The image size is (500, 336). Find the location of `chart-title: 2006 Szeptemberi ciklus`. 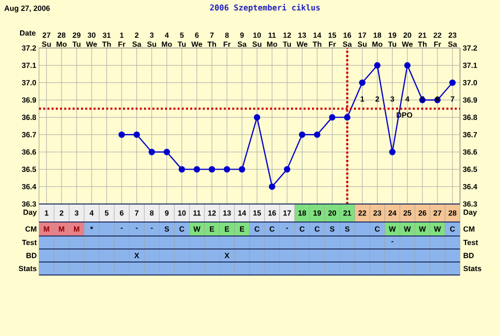

chart-title: 2006 Szeptemberi ciklus is located at coordinates (265, 8).